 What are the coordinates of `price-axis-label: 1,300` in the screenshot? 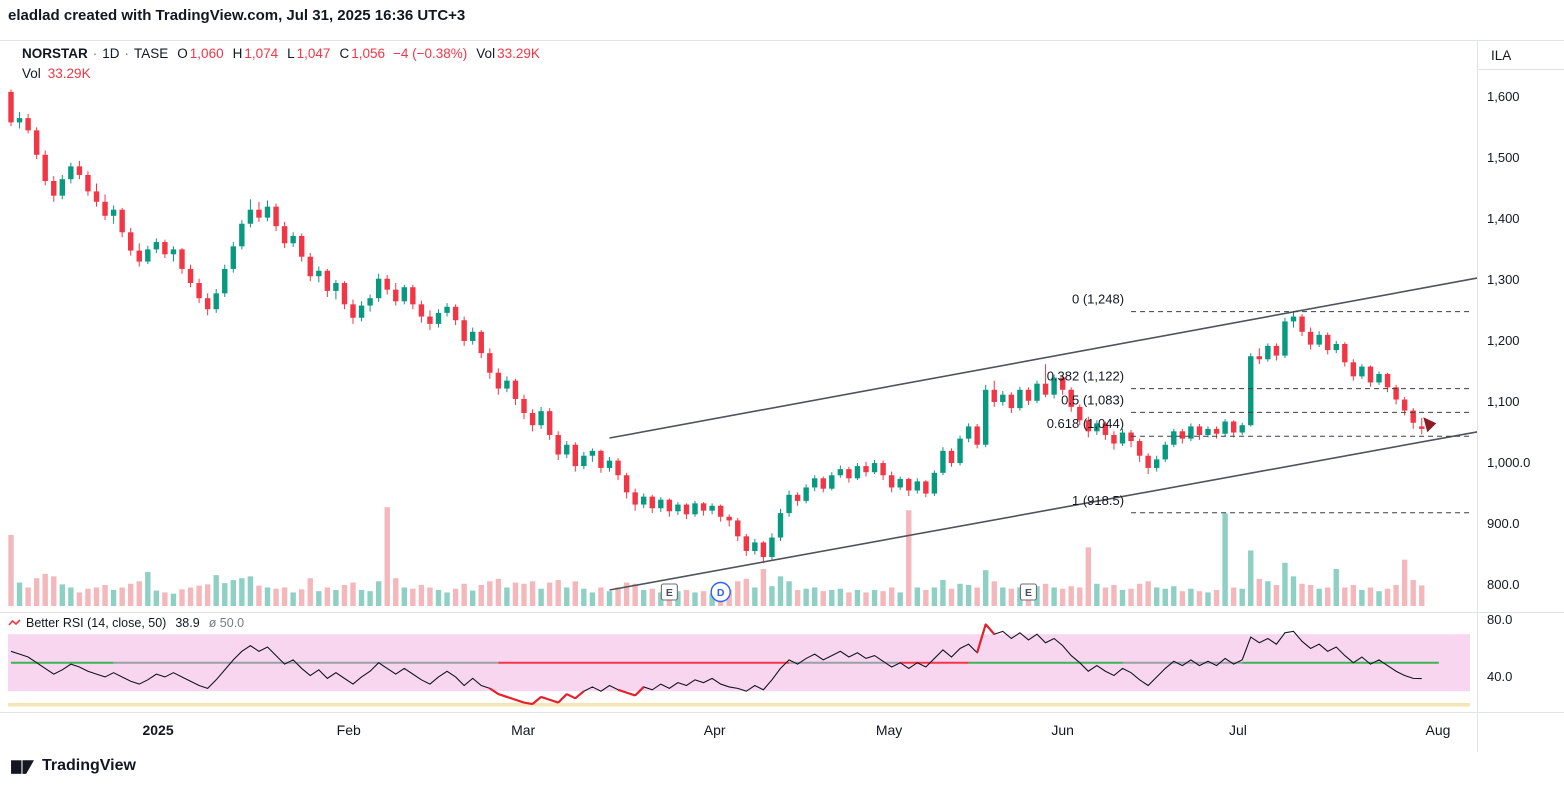 It's located at (1503, 279).